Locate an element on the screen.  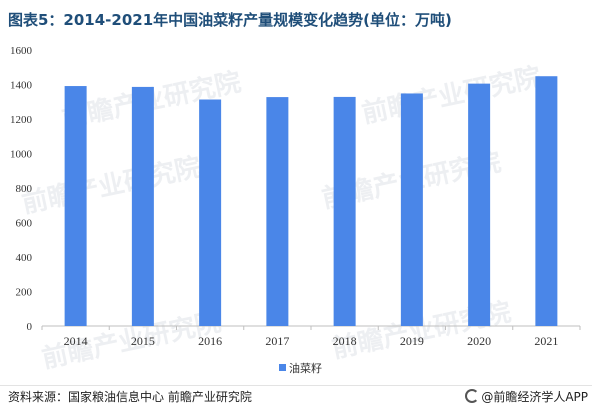
legend-label: 油菜籽 is located at coordinates (305, 368).